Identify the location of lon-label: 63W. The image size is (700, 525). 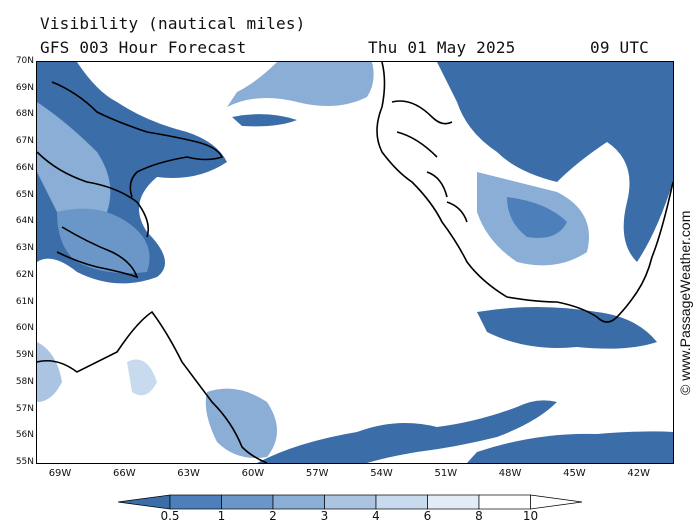
(188, 473).